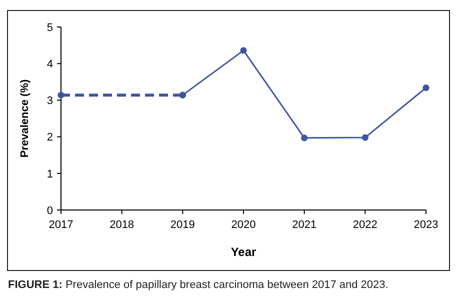 The width and height of the screenshot is (465, 301). Describe the element at coordinates (61, 225) in the screenshot. I see `x-tick-label: 2017` at that location.